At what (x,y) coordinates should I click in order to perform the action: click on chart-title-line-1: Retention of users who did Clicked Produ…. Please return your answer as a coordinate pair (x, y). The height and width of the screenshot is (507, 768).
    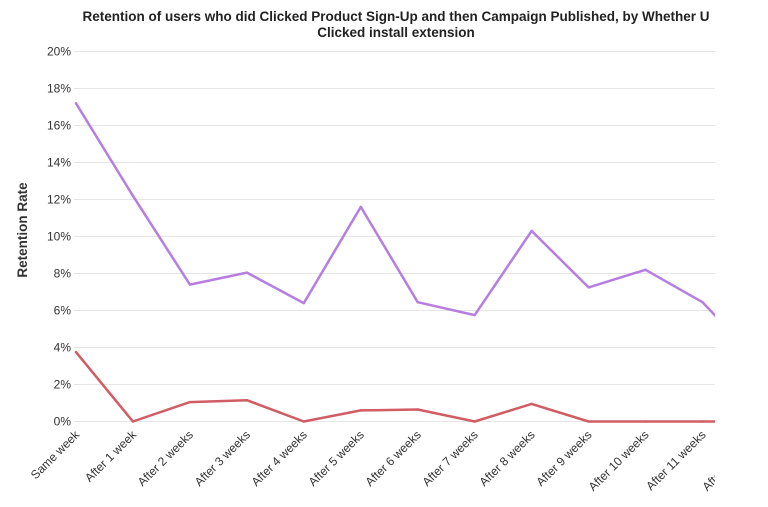
    Looking at the image, I should click on (395, 16).